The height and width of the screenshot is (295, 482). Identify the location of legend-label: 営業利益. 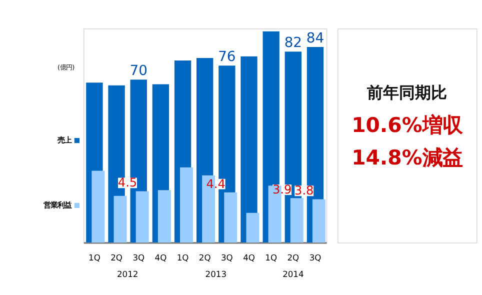
(57, 205).